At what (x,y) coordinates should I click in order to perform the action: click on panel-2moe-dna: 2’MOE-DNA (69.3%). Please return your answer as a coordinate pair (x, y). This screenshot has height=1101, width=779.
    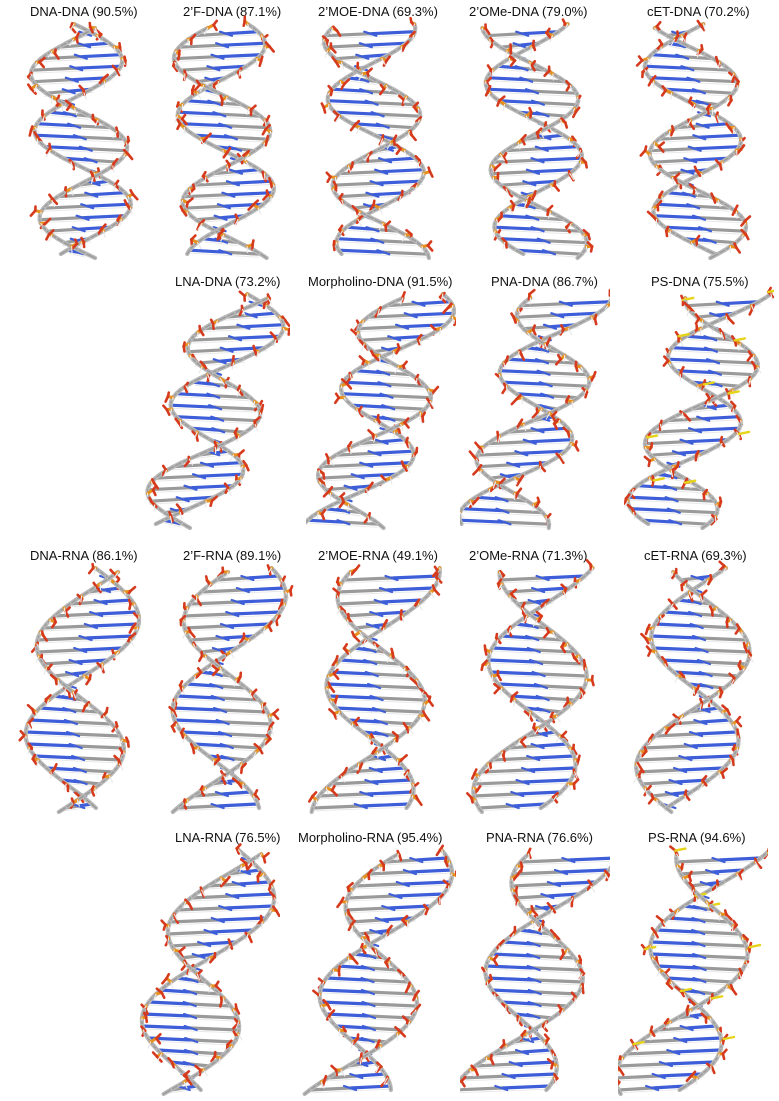
    Looking at the image, I should click on (376, 132).